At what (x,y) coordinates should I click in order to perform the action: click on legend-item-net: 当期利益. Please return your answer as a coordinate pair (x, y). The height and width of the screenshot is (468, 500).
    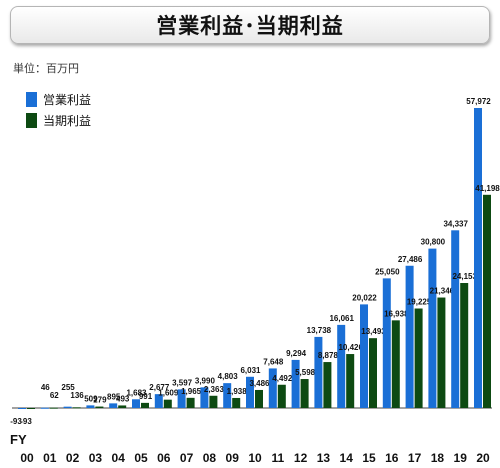
    Looking at the image, I should click on (58, 120).